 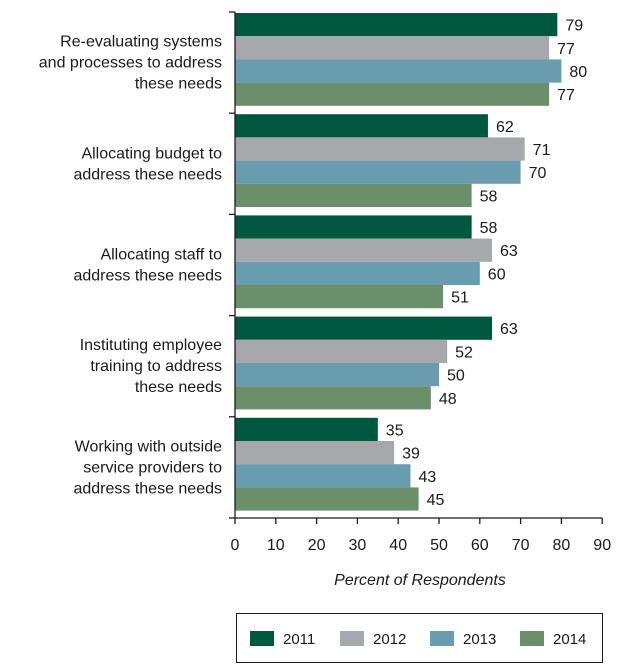 I want to click on value-label-2012-3: 52, so click(x=464, y=352).